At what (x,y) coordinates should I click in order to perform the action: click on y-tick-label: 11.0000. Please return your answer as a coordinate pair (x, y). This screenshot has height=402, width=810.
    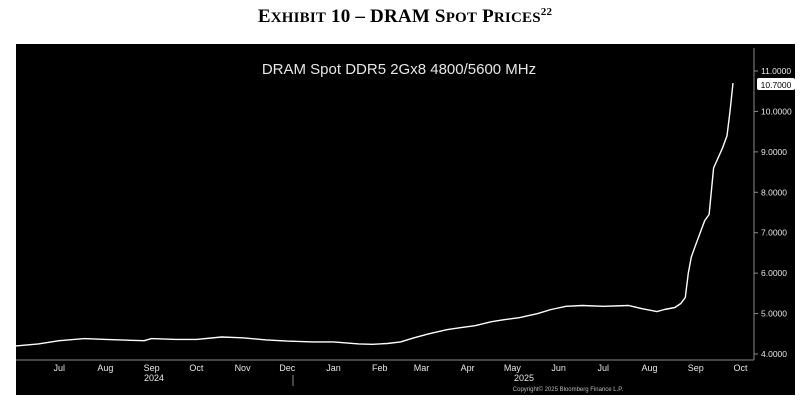
    Looking at the image, I should click on (776, 71).